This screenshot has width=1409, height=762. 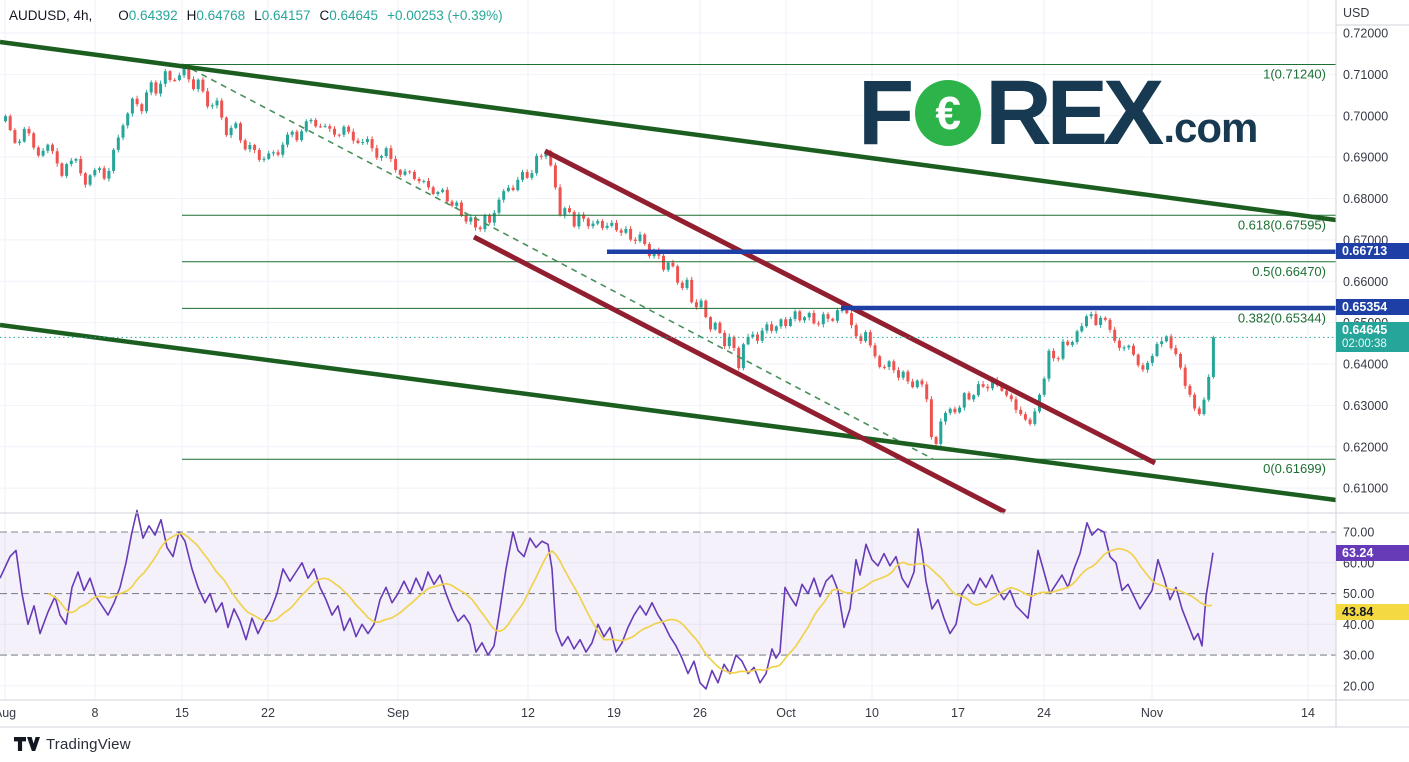 I want to click on price-tick-label: 0.68000, so click(x=1365, y=199).